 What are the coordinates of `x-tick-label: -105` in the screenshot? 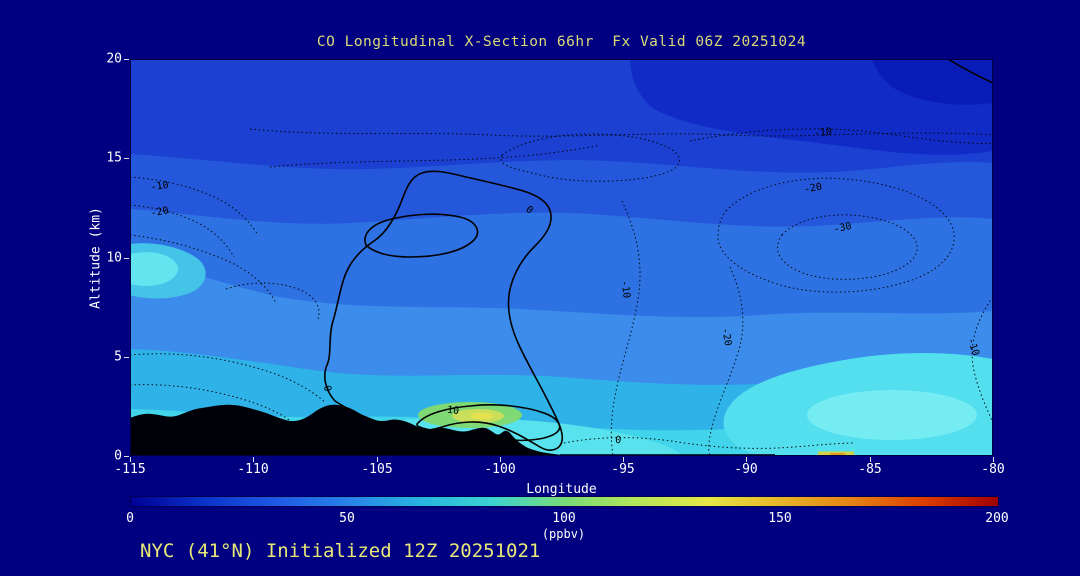 It's located at (377, 469).